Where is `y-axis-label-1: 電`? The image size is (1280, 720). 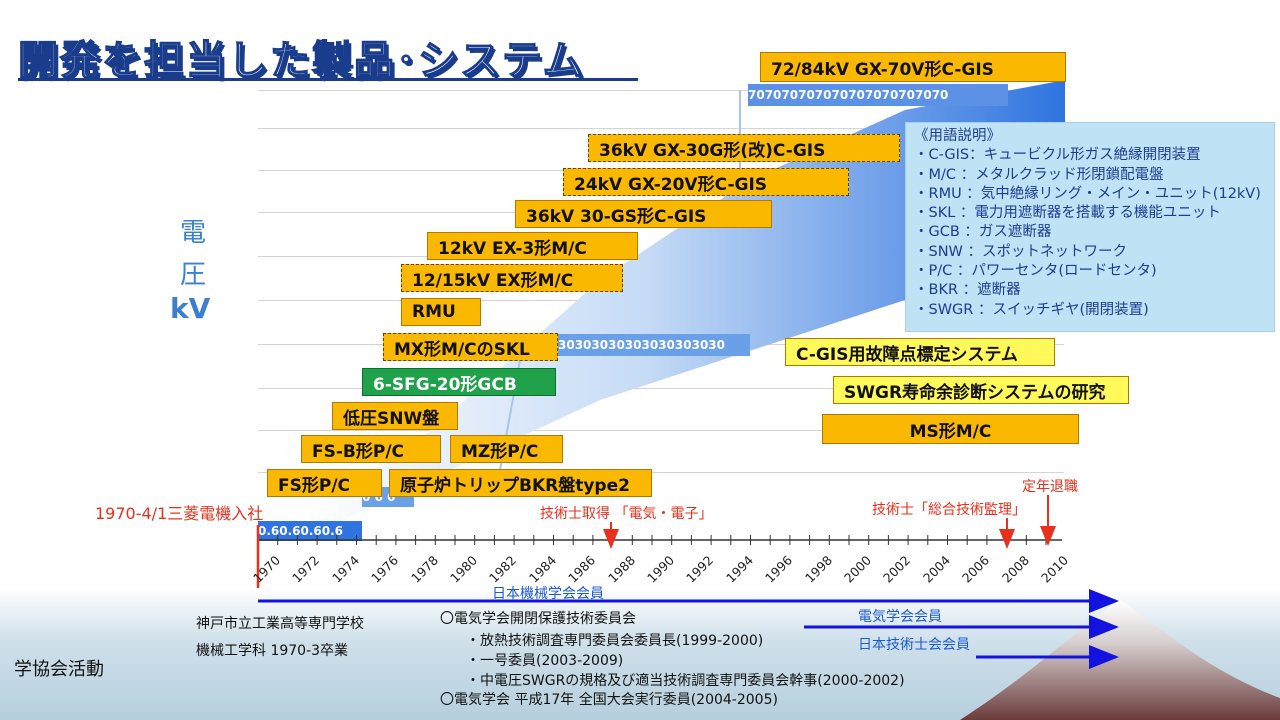
y-axis-label-1: 電 is located at coordinates (193, 233).